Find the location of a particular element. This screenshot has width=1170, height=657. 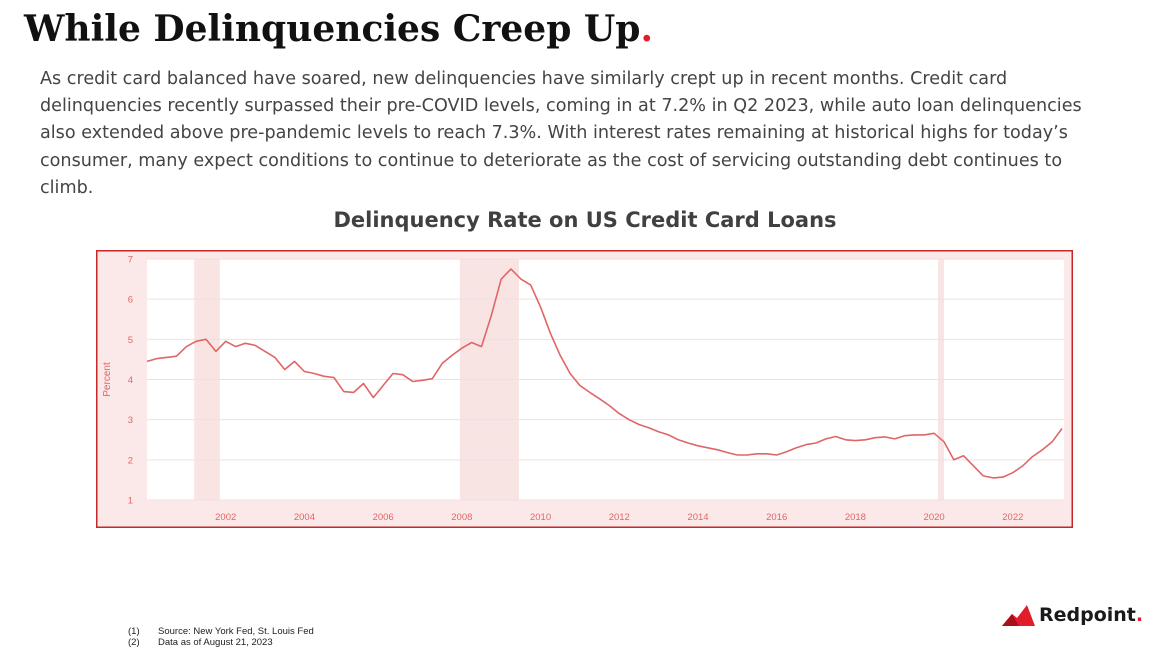

y-tick-label: 2 is located at coordinates (130, 460).